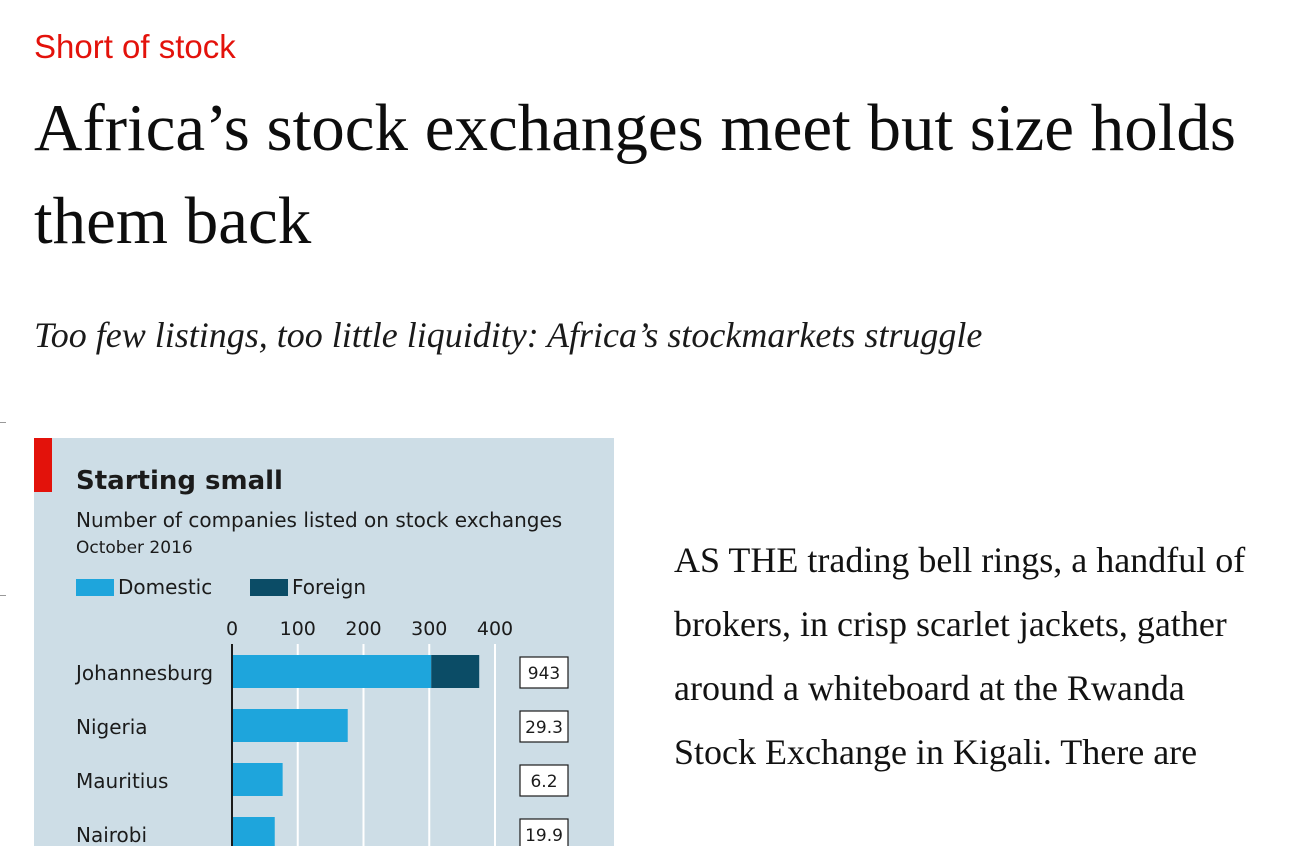  I want to click on x-tick-label: 400, so click(495, 629).